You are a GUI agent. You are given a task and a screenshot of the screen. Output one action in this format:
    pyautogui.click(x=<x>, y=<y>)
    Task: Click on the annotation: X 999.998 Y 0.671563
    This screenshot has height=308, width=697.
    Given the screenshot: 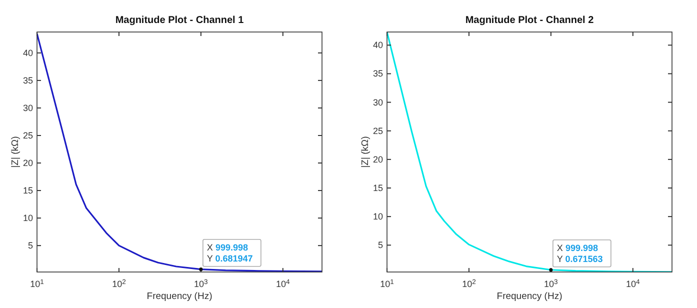 What is the action you would take?
    pyautogui.click(x=579, y=253)
    